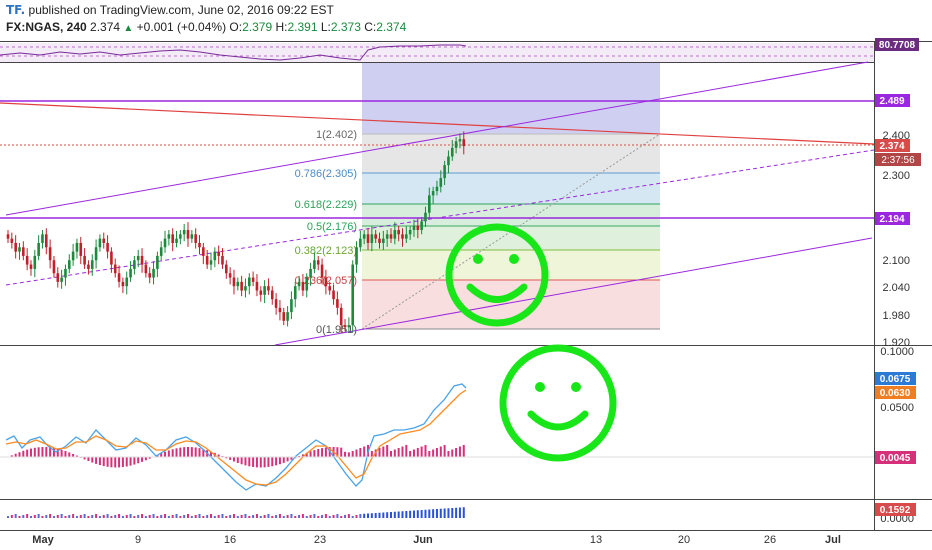 The height and width of the screenshot is (550, 932). I want to click on time-axis: May 9 16 23 Jun 13 20 26 Jul, so click(436, 540).